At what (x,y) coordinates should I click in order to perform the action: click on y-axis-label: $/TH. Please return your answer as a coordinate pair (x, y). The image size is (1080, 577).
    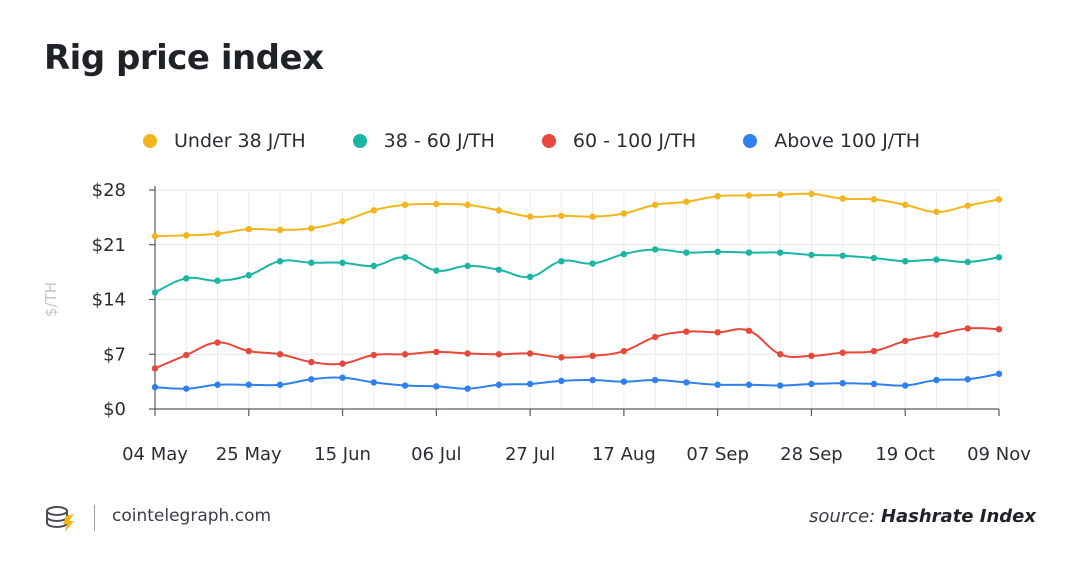
    Looking at the image, I should click on (51, 299).